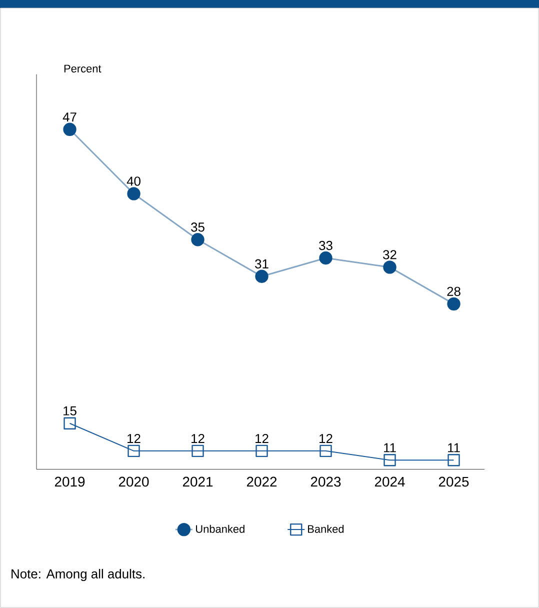  Describe the element at coordinates (69, 481) in the screenshot. I see `x-tick-label: 2019` at that location.